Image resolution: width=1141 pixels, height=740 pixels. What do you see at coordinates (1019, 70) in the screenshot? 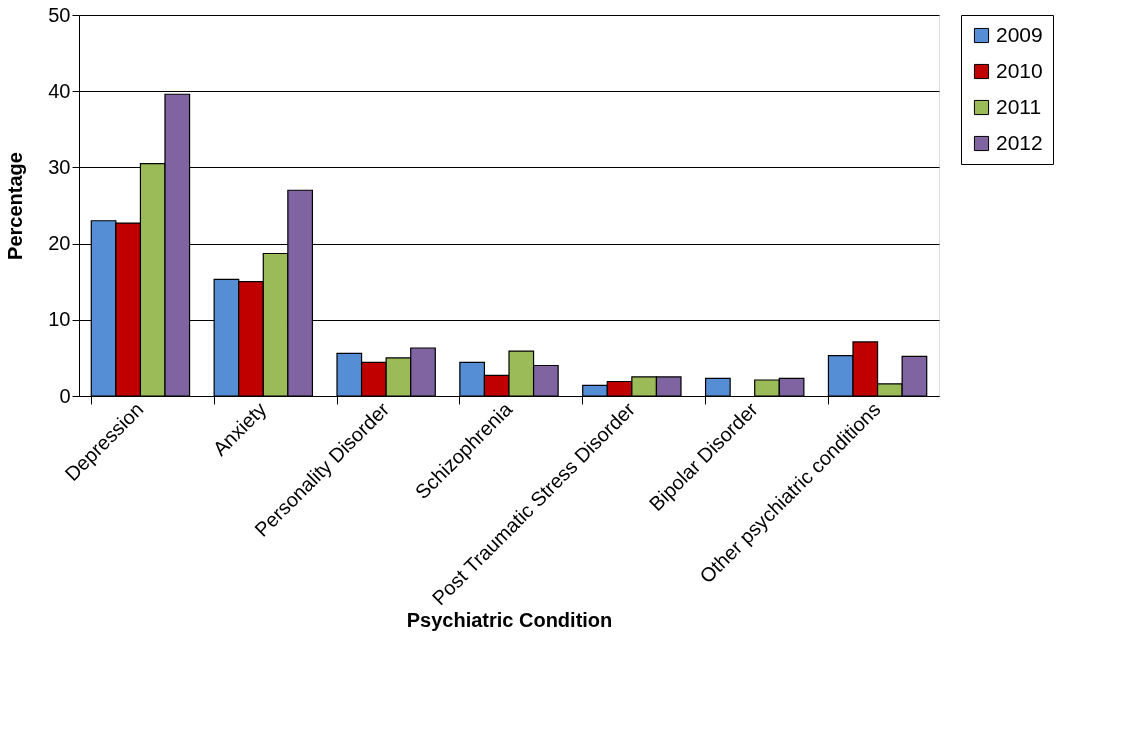
I see `legend-label: 2010` at bounding box center [1019, 70].